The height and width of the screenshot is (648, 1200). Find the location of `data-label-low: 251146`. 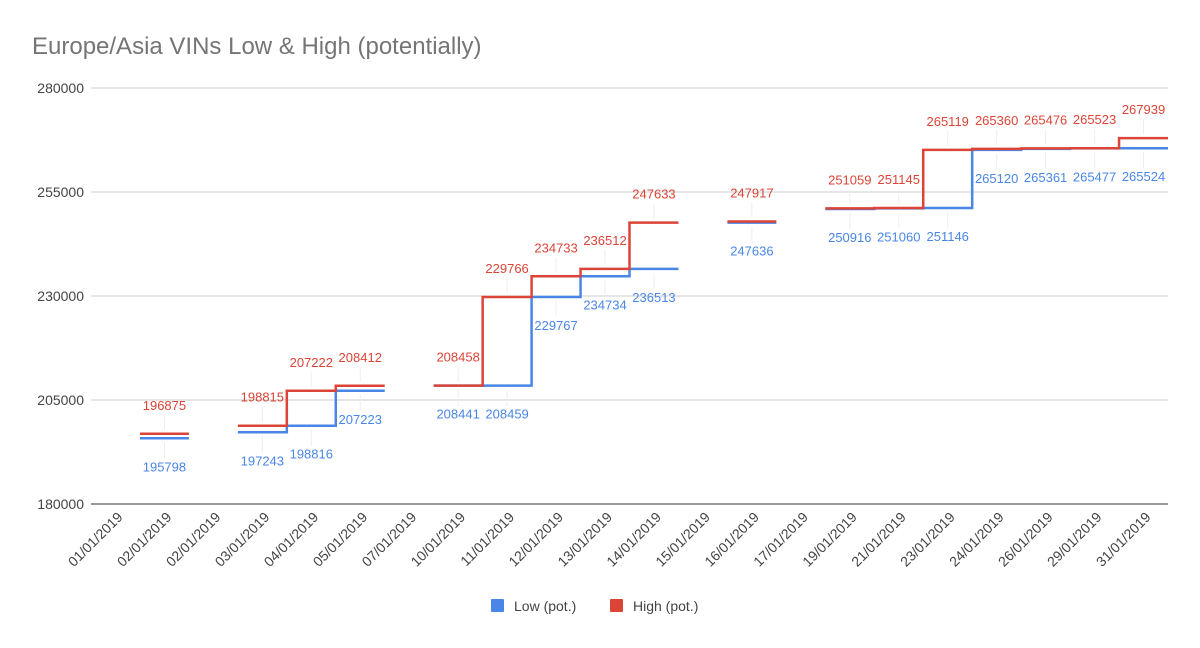

data-label-low: 251146 is located at coordinates (947, 236).